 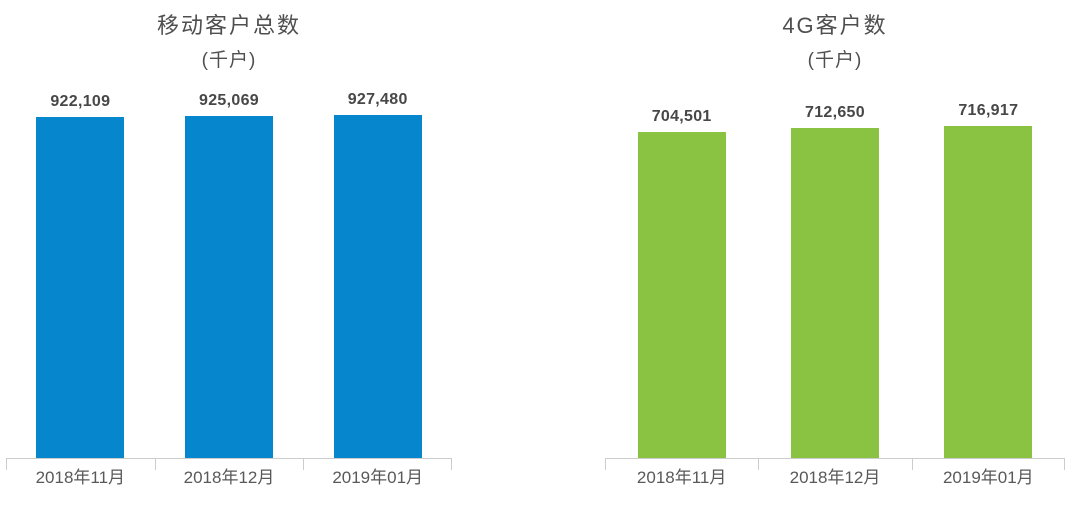 What do you see at coordinates (80, 101) in the screenshot?
I see `bar-value-label: 922,109` at bounding box center [80, 101].